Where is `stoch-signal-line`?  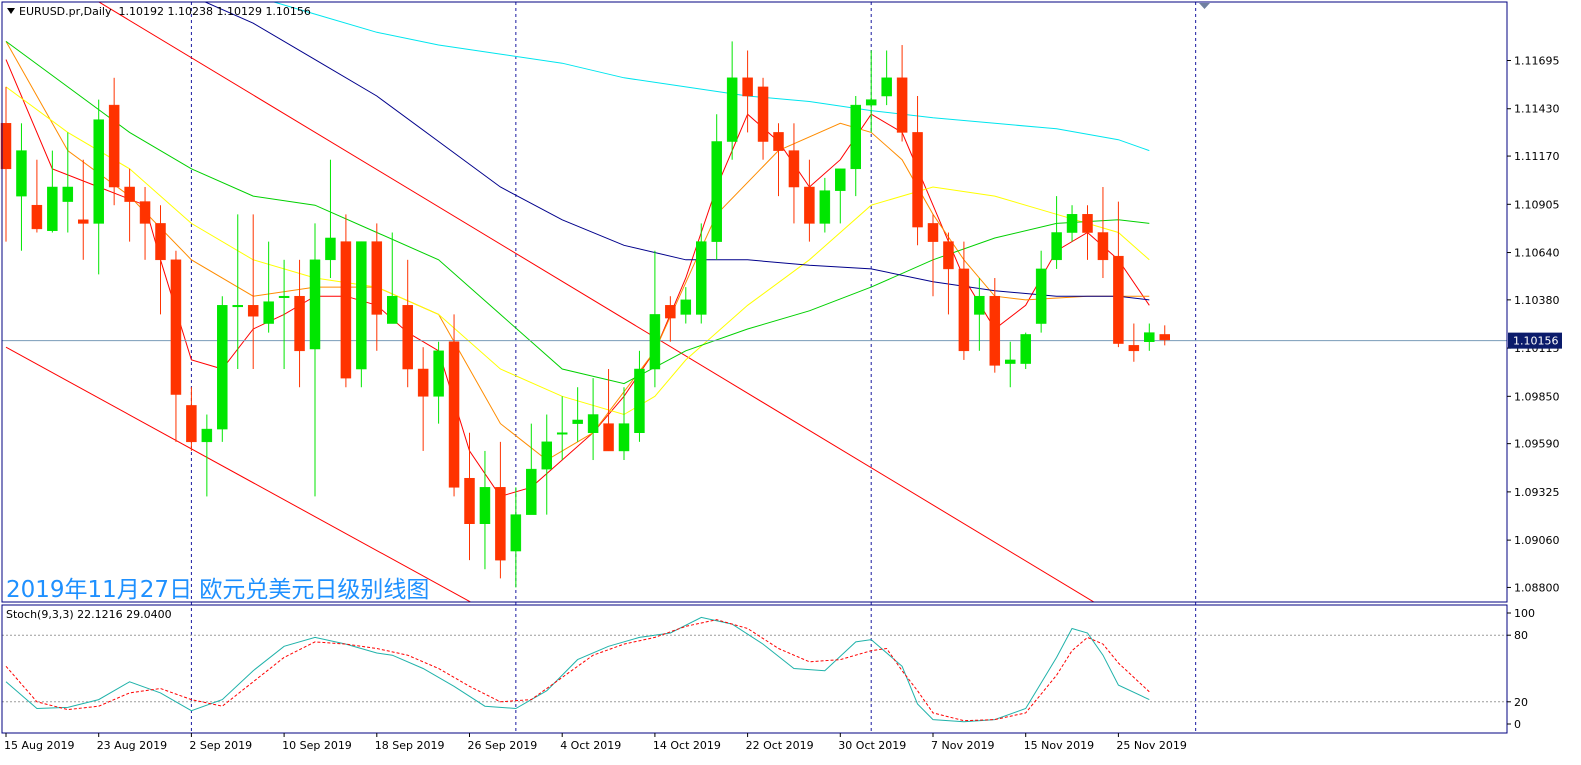 stoch-signal-line is located at coordinates (577, 670).